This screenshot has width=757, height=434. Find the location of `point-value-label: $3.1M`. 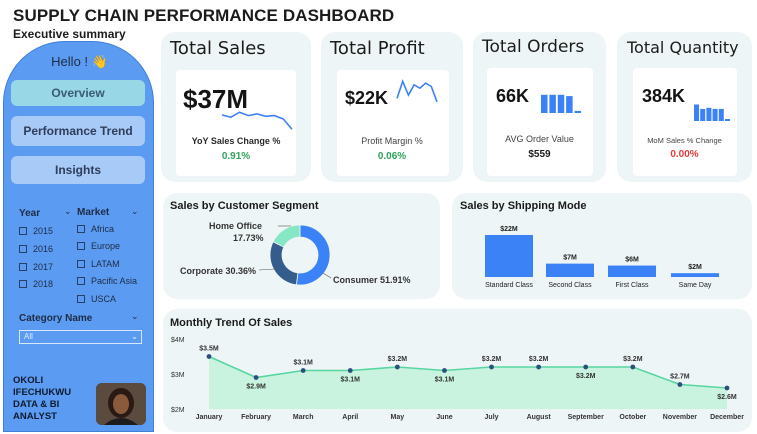

point-value-label: $3.1M is located at coordinates (303, 363).